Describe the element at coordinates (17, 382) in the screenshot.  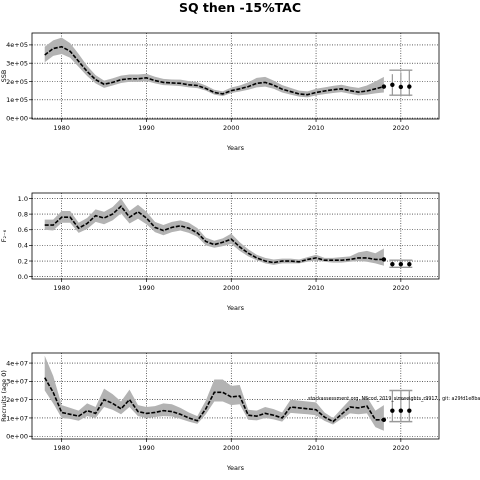
I see `y-tick-label: 3e+07` at that location.